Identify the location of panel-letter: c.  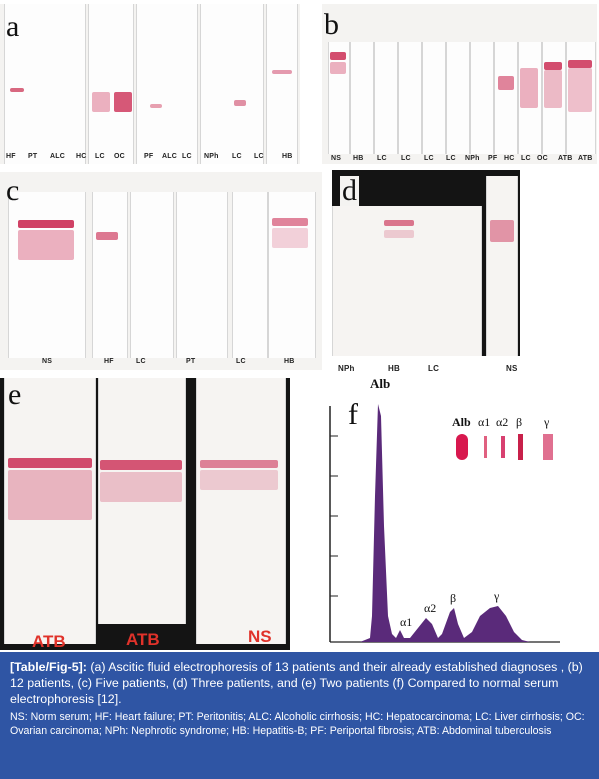
(13, 190).